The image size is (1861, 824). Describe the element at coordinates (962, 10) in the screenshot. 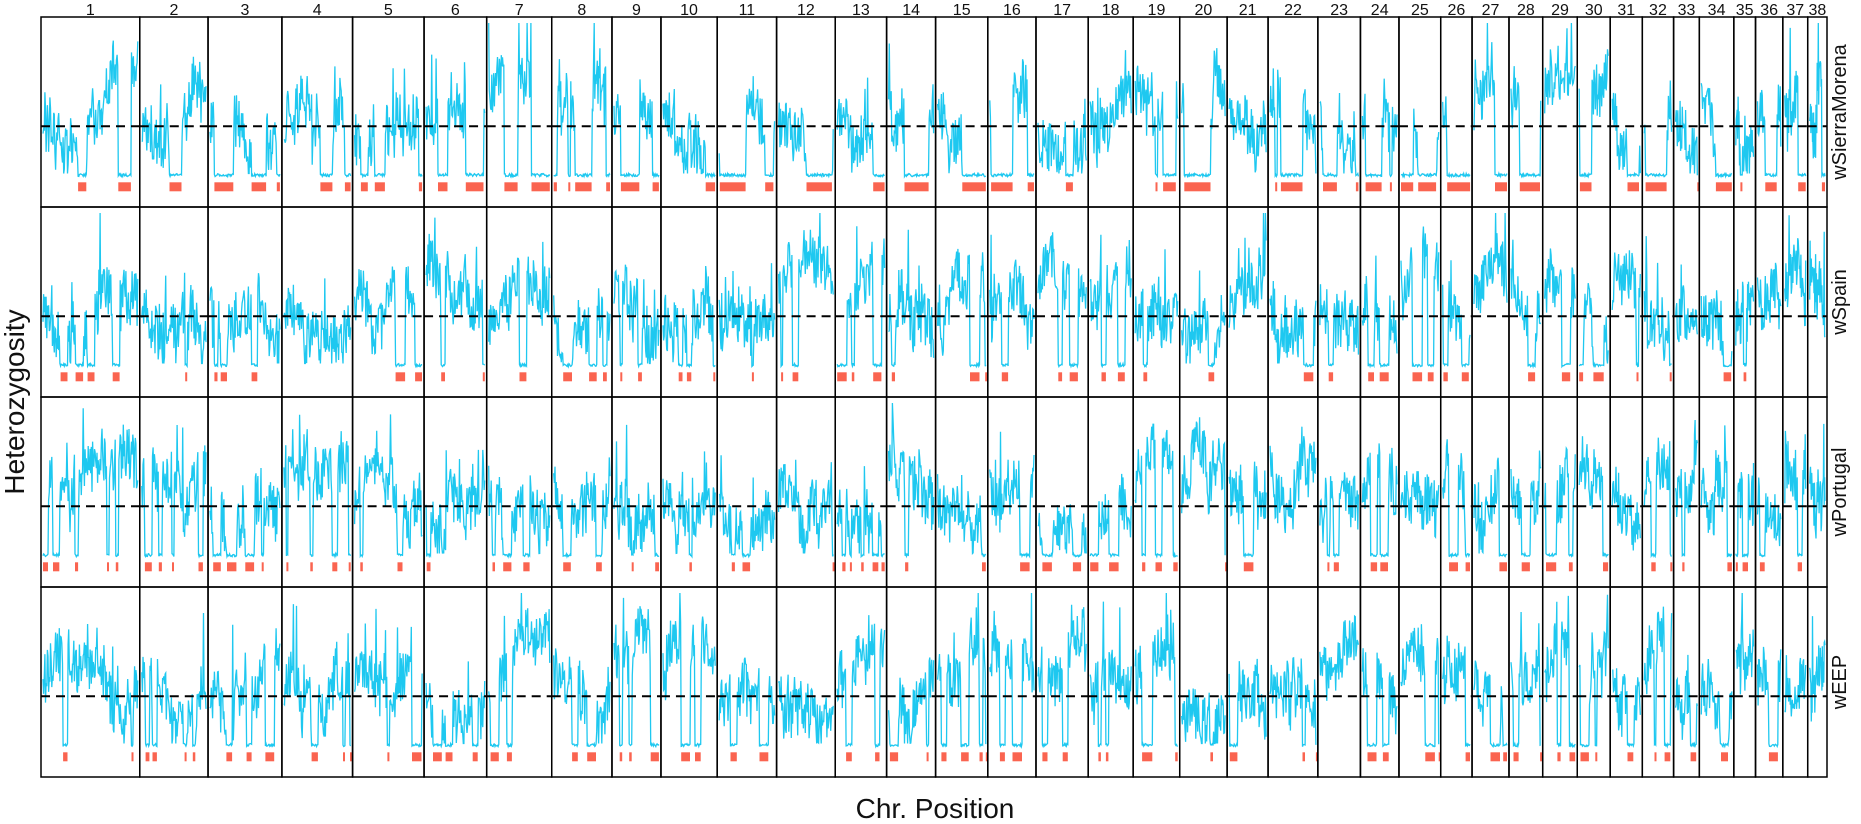

I see `chromosome-label: 15` at that location.